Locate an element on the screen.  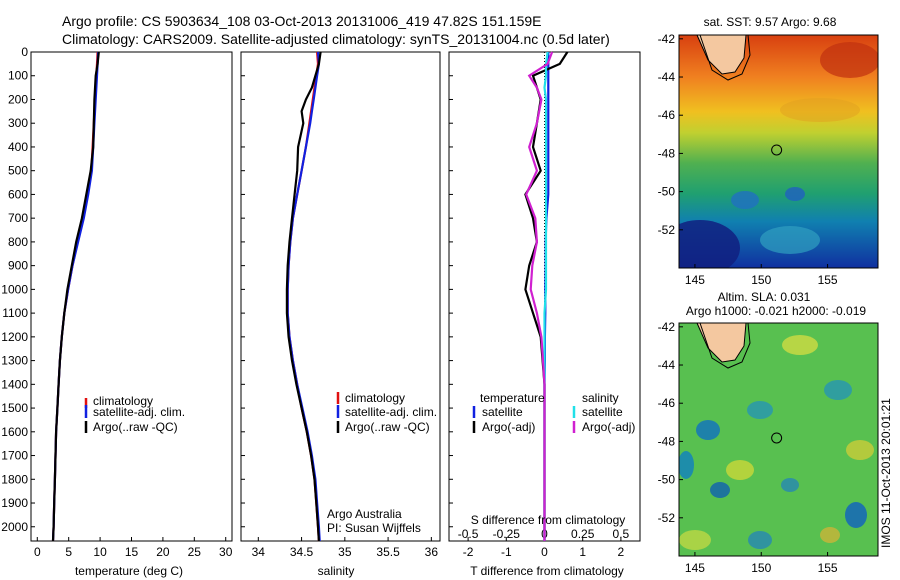
y-tick-label: 1400 is located at coordinates (14, 384).